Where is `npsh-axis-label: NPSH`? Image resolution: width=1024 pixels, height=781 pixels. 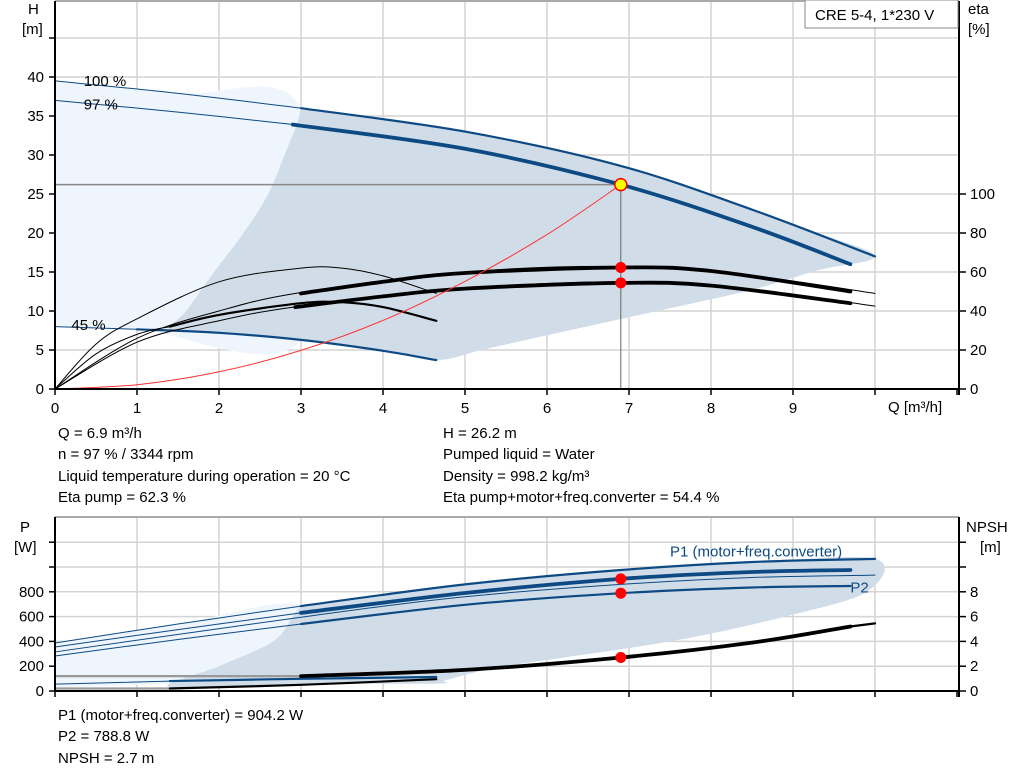 npsh-axis-label: NPSH is located at coordinates (987, 527).